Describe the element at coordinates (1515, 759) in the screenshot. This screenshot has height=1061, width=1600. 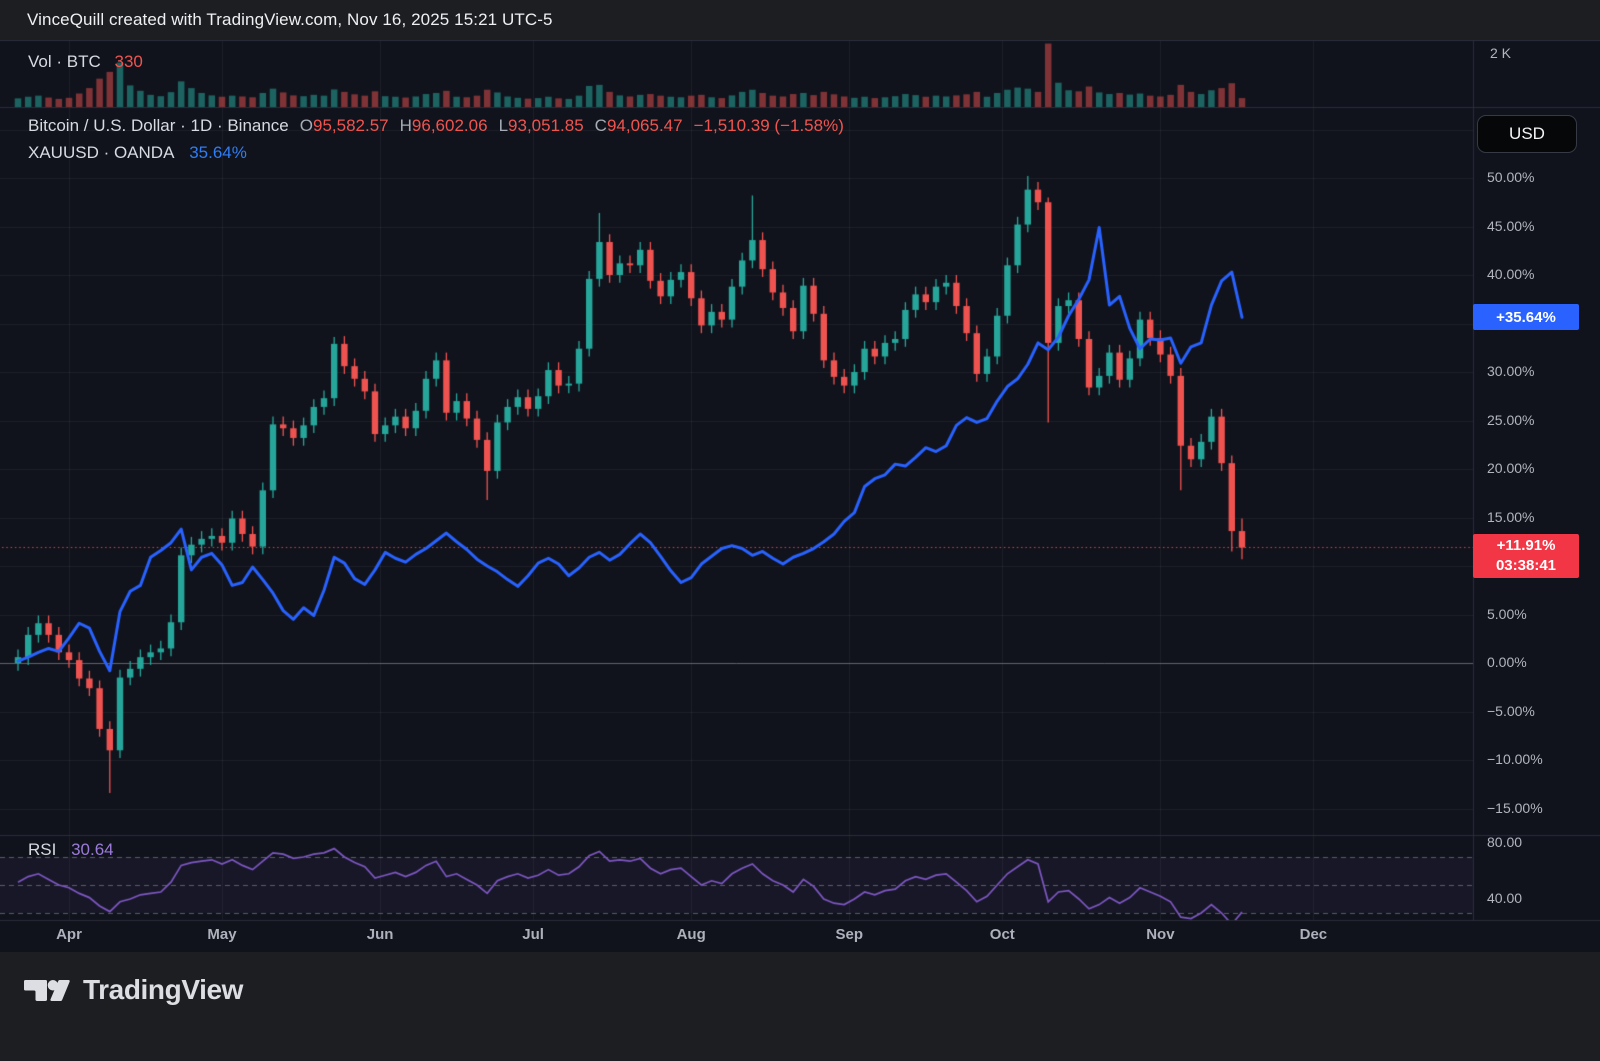
I see `price-axis-label--10: −10.00%` at that location.